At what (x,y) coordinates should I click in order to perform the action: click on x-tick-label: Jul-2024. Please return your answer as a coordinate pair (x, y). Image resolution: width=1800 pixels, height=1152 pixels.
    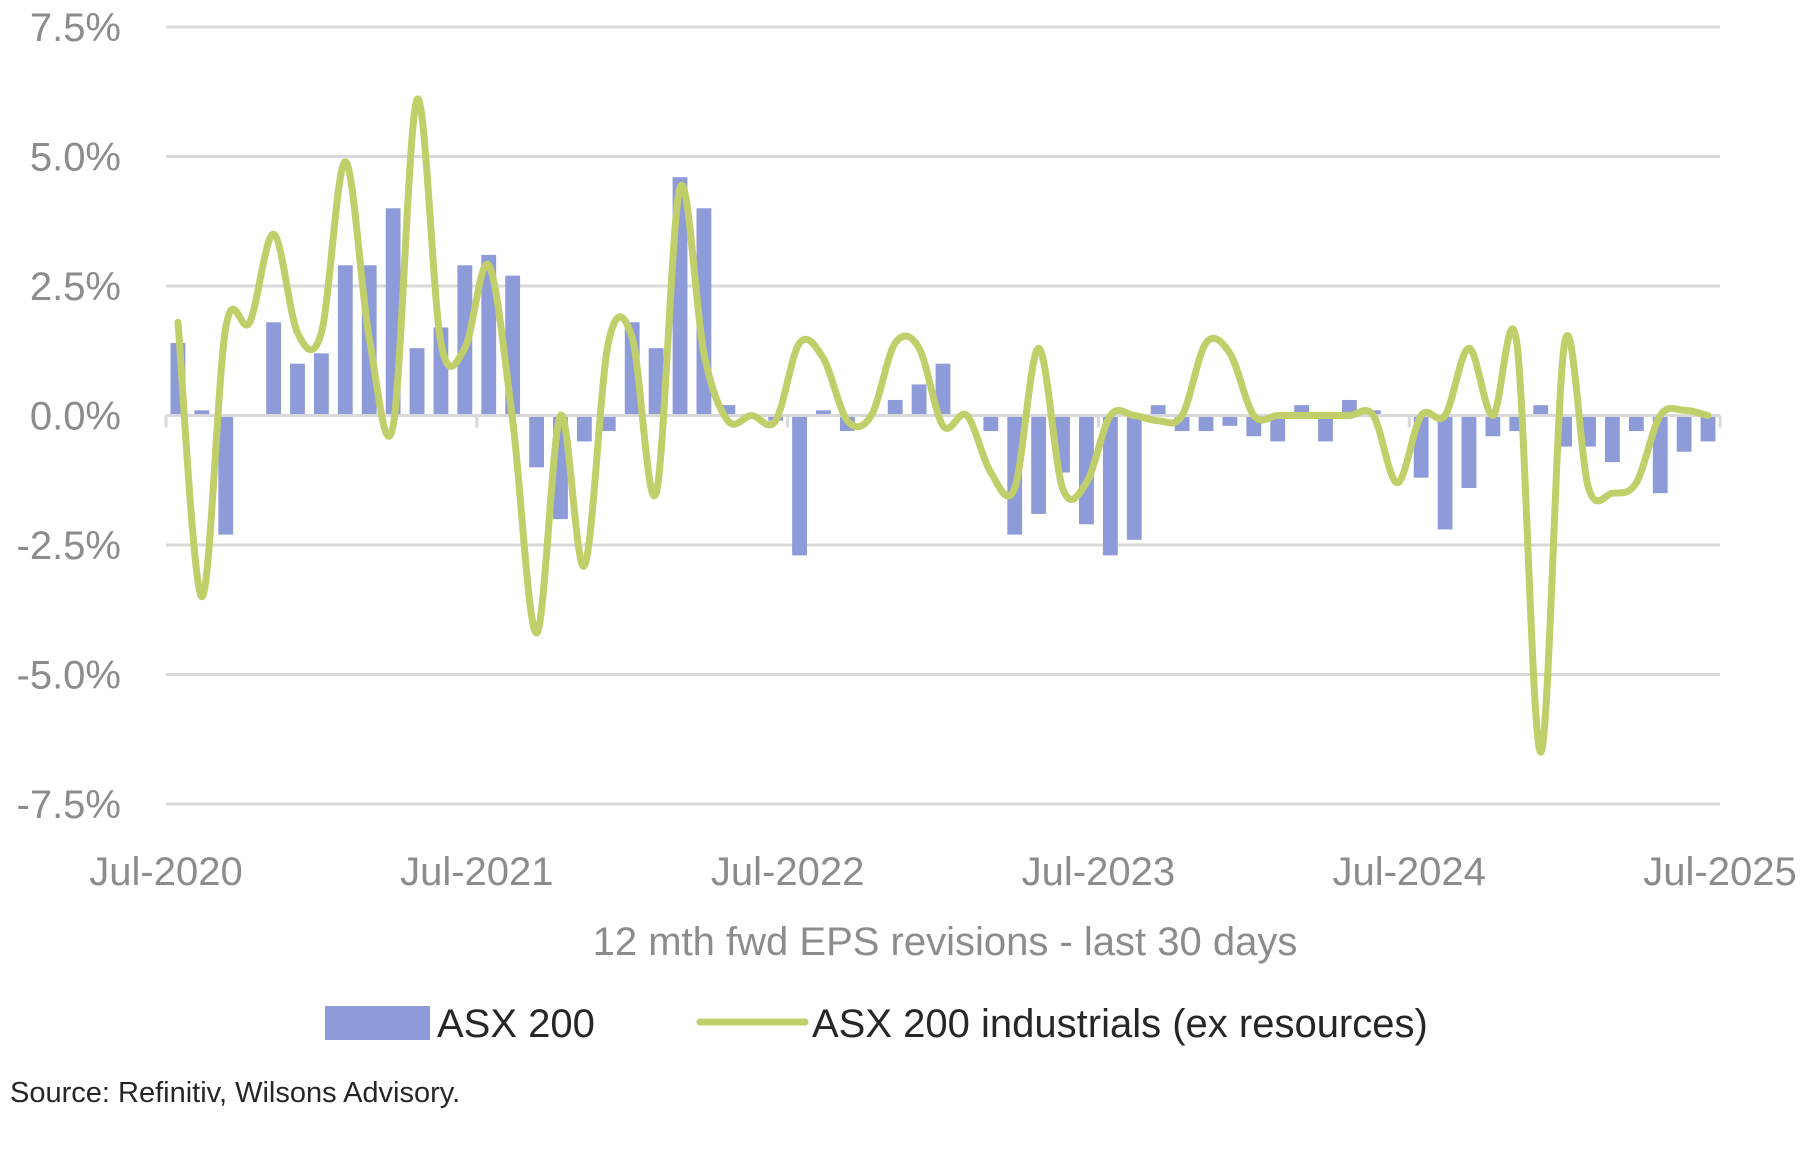
    Looking at the image, I should click on (1408, 872).